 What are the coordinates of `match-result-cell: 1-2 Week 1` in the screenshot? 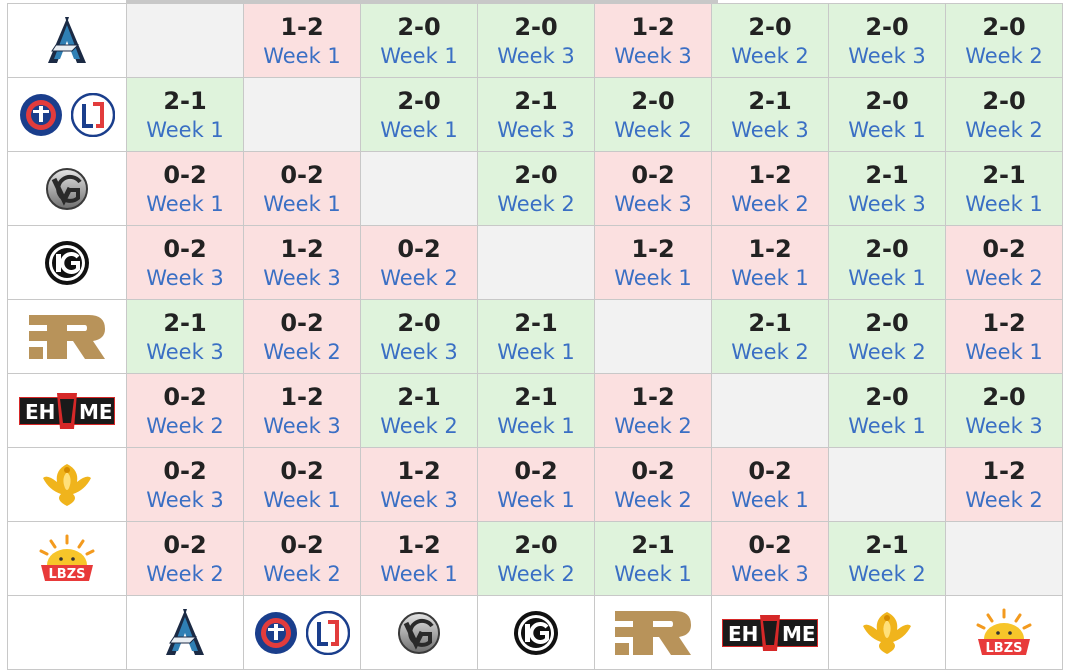 It's located at (419, 558).